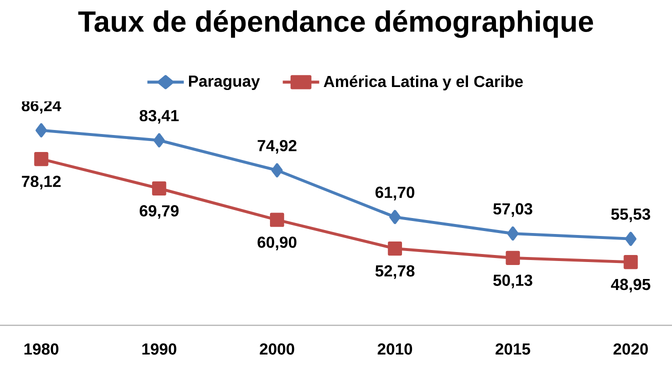 Image resolution: width=672 pixels, height=376 pixels. What do you see at coordinates (631, 349) in the screenshot?
I see `x-tick-label: 2020` at bounding box center [631, 349].